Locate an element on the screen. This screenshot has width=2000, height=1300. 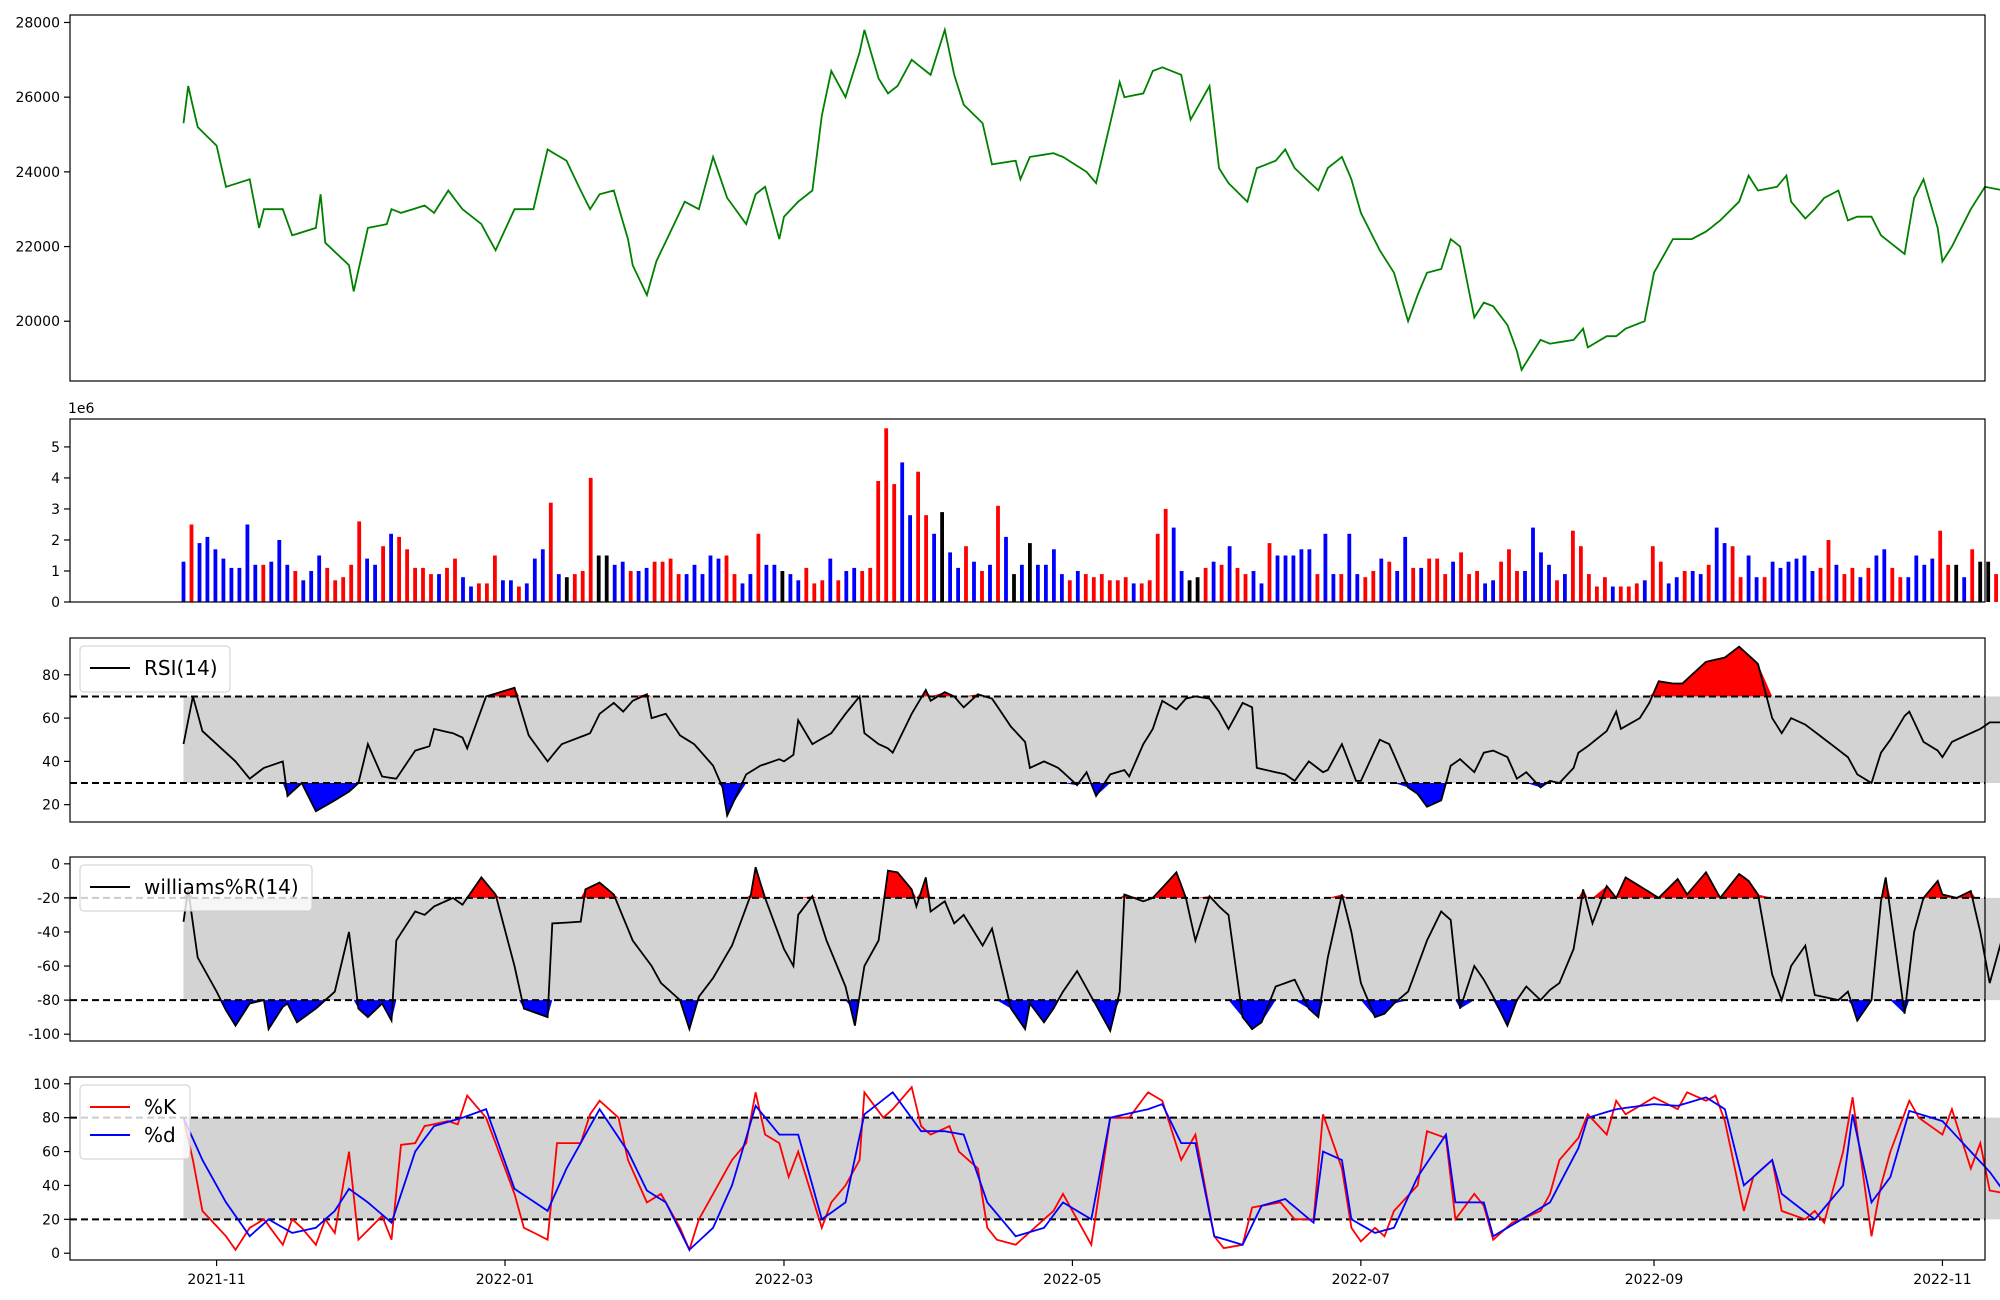
y-tick-label: 4 is located at coordinates (55, 479).